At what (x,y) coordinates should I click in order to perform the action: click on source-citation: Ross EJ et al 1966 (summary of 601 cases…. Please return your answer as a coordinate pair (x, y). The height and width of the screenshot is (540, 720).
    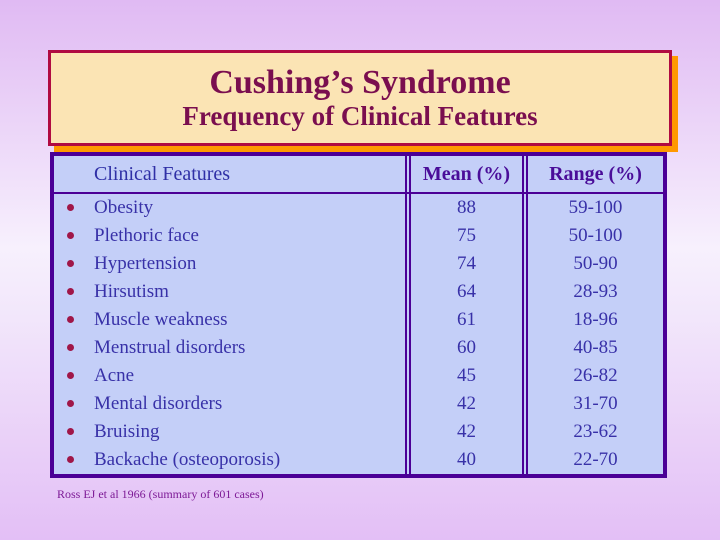
    Looking at the image, I should click on (160, 494).